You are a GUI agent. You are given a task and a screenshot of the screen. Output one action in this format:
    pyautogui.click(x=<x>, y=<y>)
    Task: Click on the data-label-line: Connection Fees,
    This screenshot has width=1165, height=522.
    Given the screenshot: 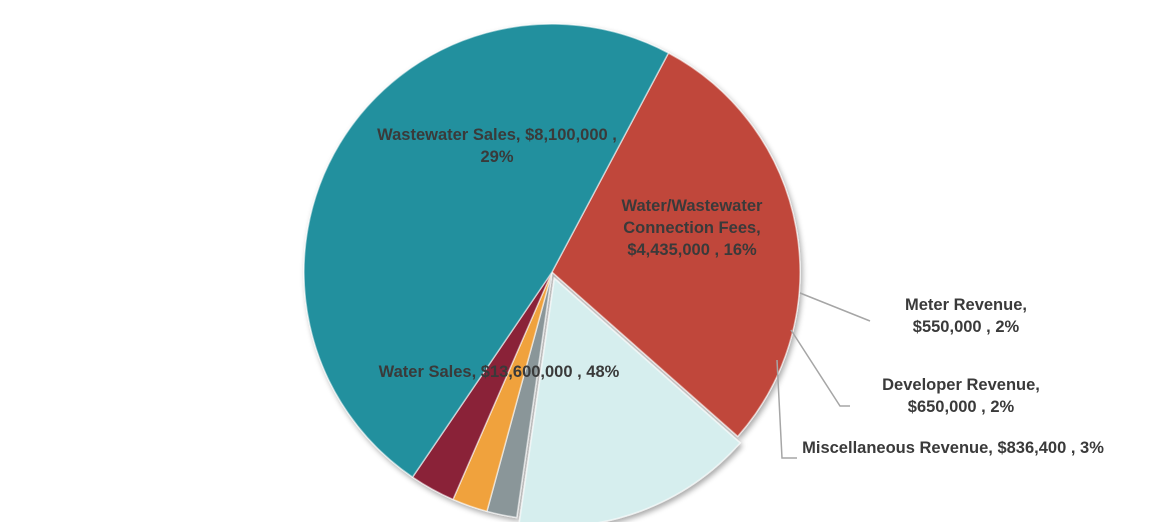 What is the action you would take?
    pyautogui.click(x=692, y=228)
    